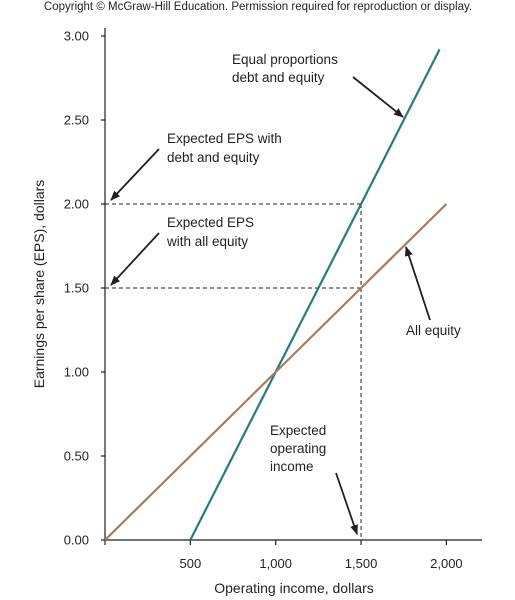 The height and width of the screenshot is (600, 515). Describe the element at coordinates (190, 563) in the screenshot. I see `x-tick-label: 500` at that location.